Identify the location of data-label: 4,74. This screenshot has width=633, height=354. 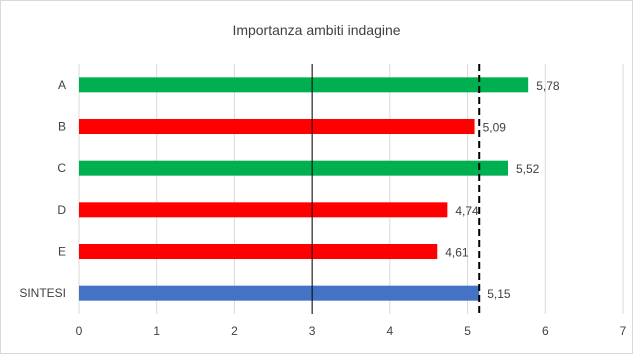
(467, 211).